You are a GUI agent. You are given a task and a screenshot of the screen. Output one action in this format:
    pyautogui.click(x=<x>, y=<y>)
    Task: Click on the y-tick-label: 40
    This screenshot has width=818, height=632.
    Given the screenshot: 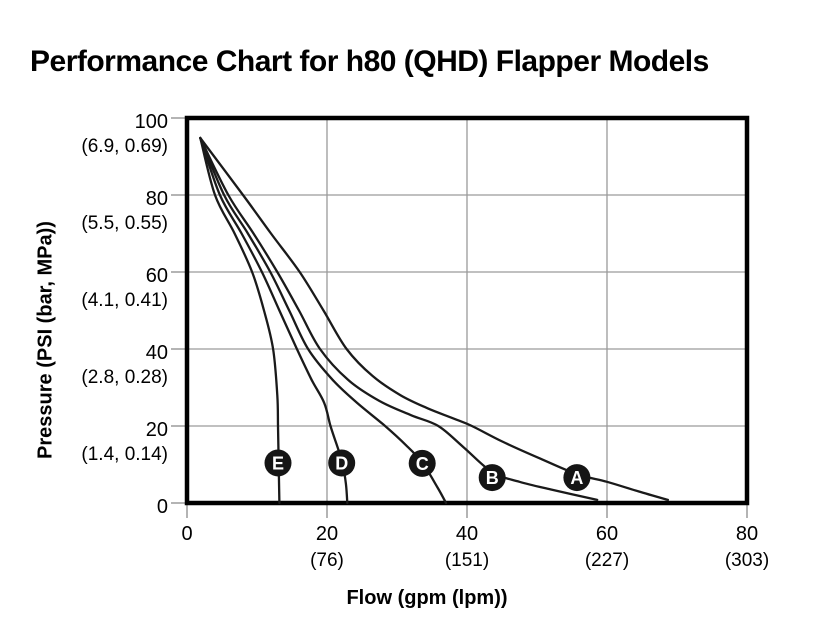 What is the action you would take?
    pyautogui.click(x=157, y=353)
    